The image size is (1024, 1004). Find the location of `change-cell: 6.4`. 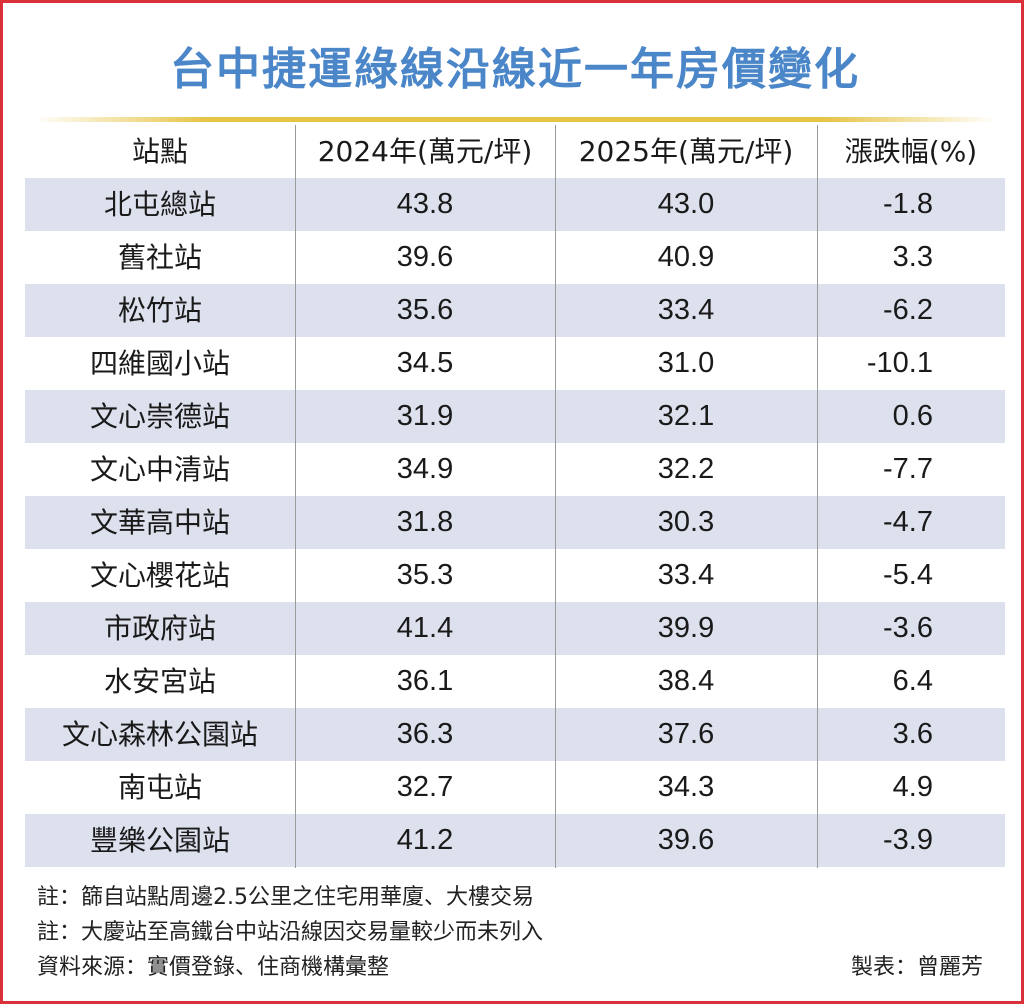

change-cell: 6.4 is located at coordinates (912, 681).